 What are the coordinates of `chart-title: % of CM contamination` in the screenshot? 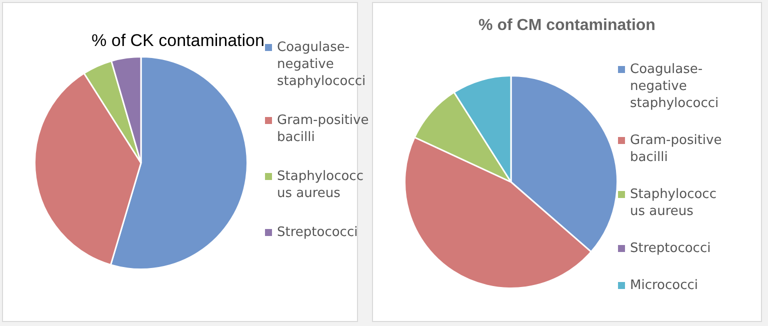 It's located at (567, 26).